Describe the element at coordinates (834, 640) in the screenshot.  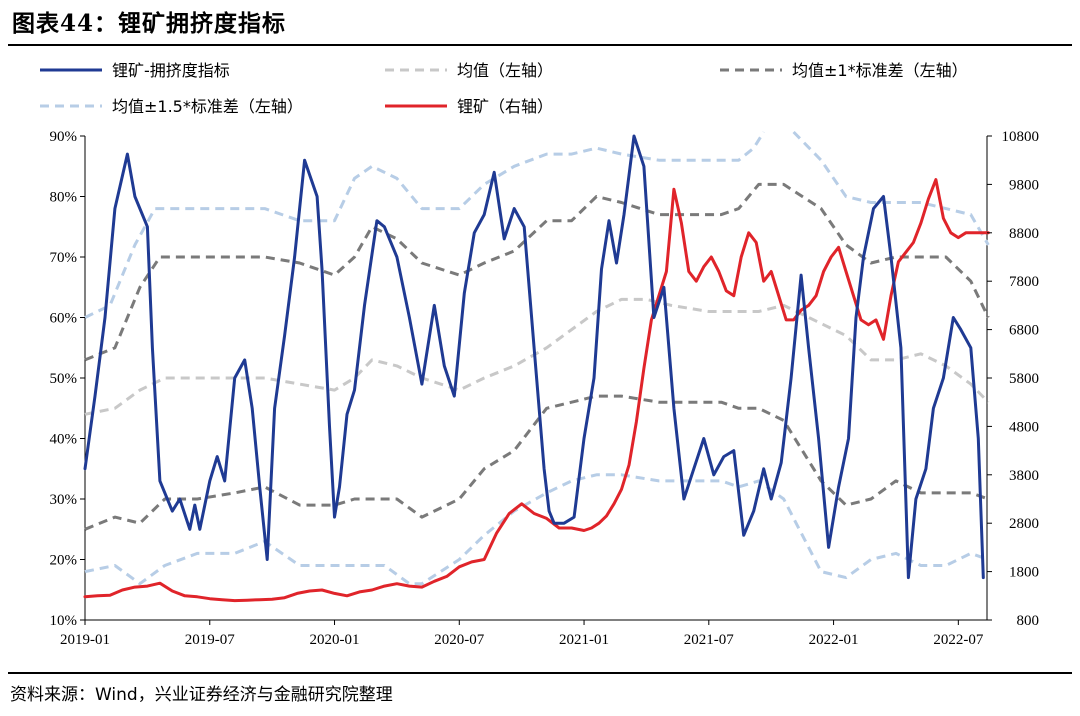
I see `x-tick-label: 2022-01` at that location.